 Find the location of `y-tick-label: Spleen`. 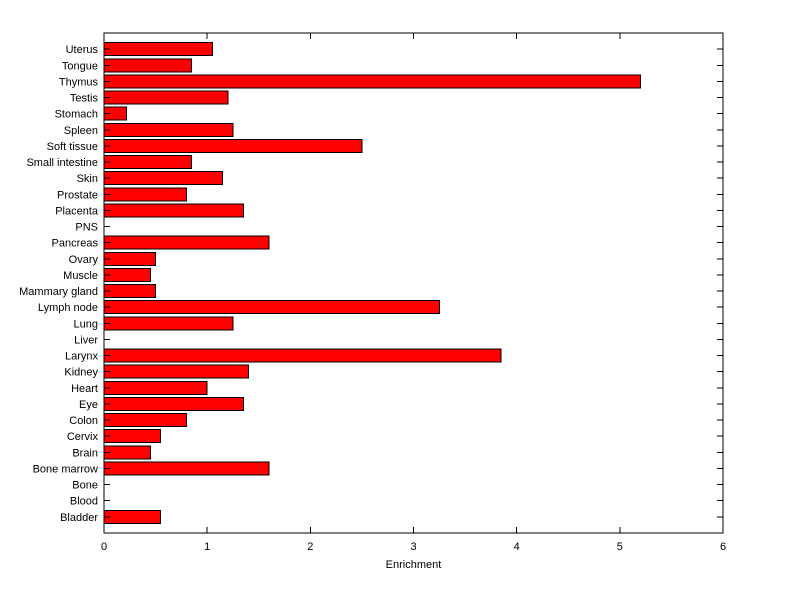

y-tick-label: Spleen is located at coordinates (81, 131).